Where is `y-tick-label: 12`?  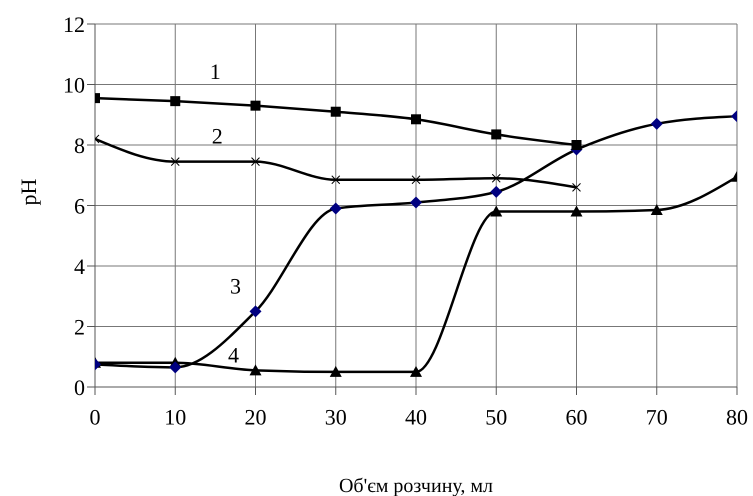
y-tick-label: 12 is located at coordinates (74, 24).